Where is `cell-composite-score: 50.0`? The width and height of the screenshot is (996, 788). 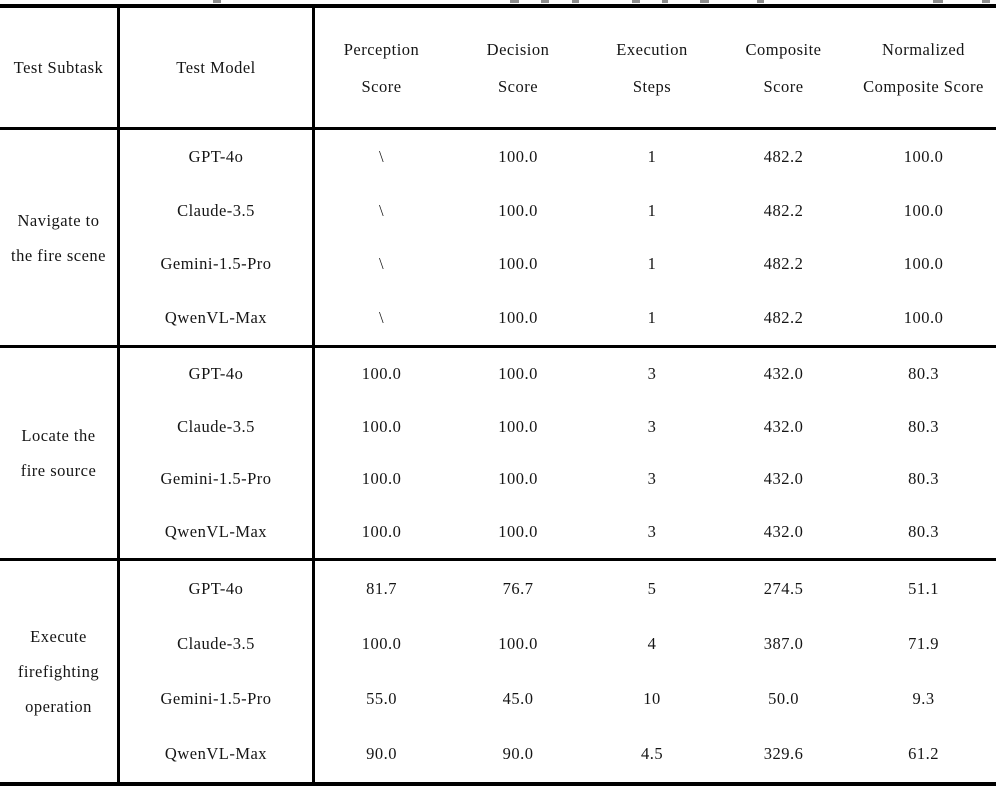 cell-composite-score: 50.0 is located at coordinates (783, 699).